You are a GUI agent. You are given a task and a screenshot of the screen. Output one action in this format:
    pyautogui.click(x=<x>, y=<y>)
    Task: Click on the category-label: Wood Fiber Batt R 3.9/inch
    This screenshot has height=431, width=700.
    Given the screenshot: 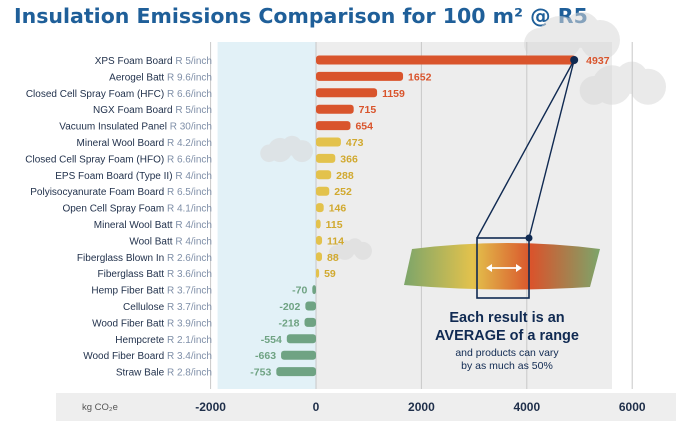 What is the action you would take?
    pyautogui.click(x=152, y=323)
    